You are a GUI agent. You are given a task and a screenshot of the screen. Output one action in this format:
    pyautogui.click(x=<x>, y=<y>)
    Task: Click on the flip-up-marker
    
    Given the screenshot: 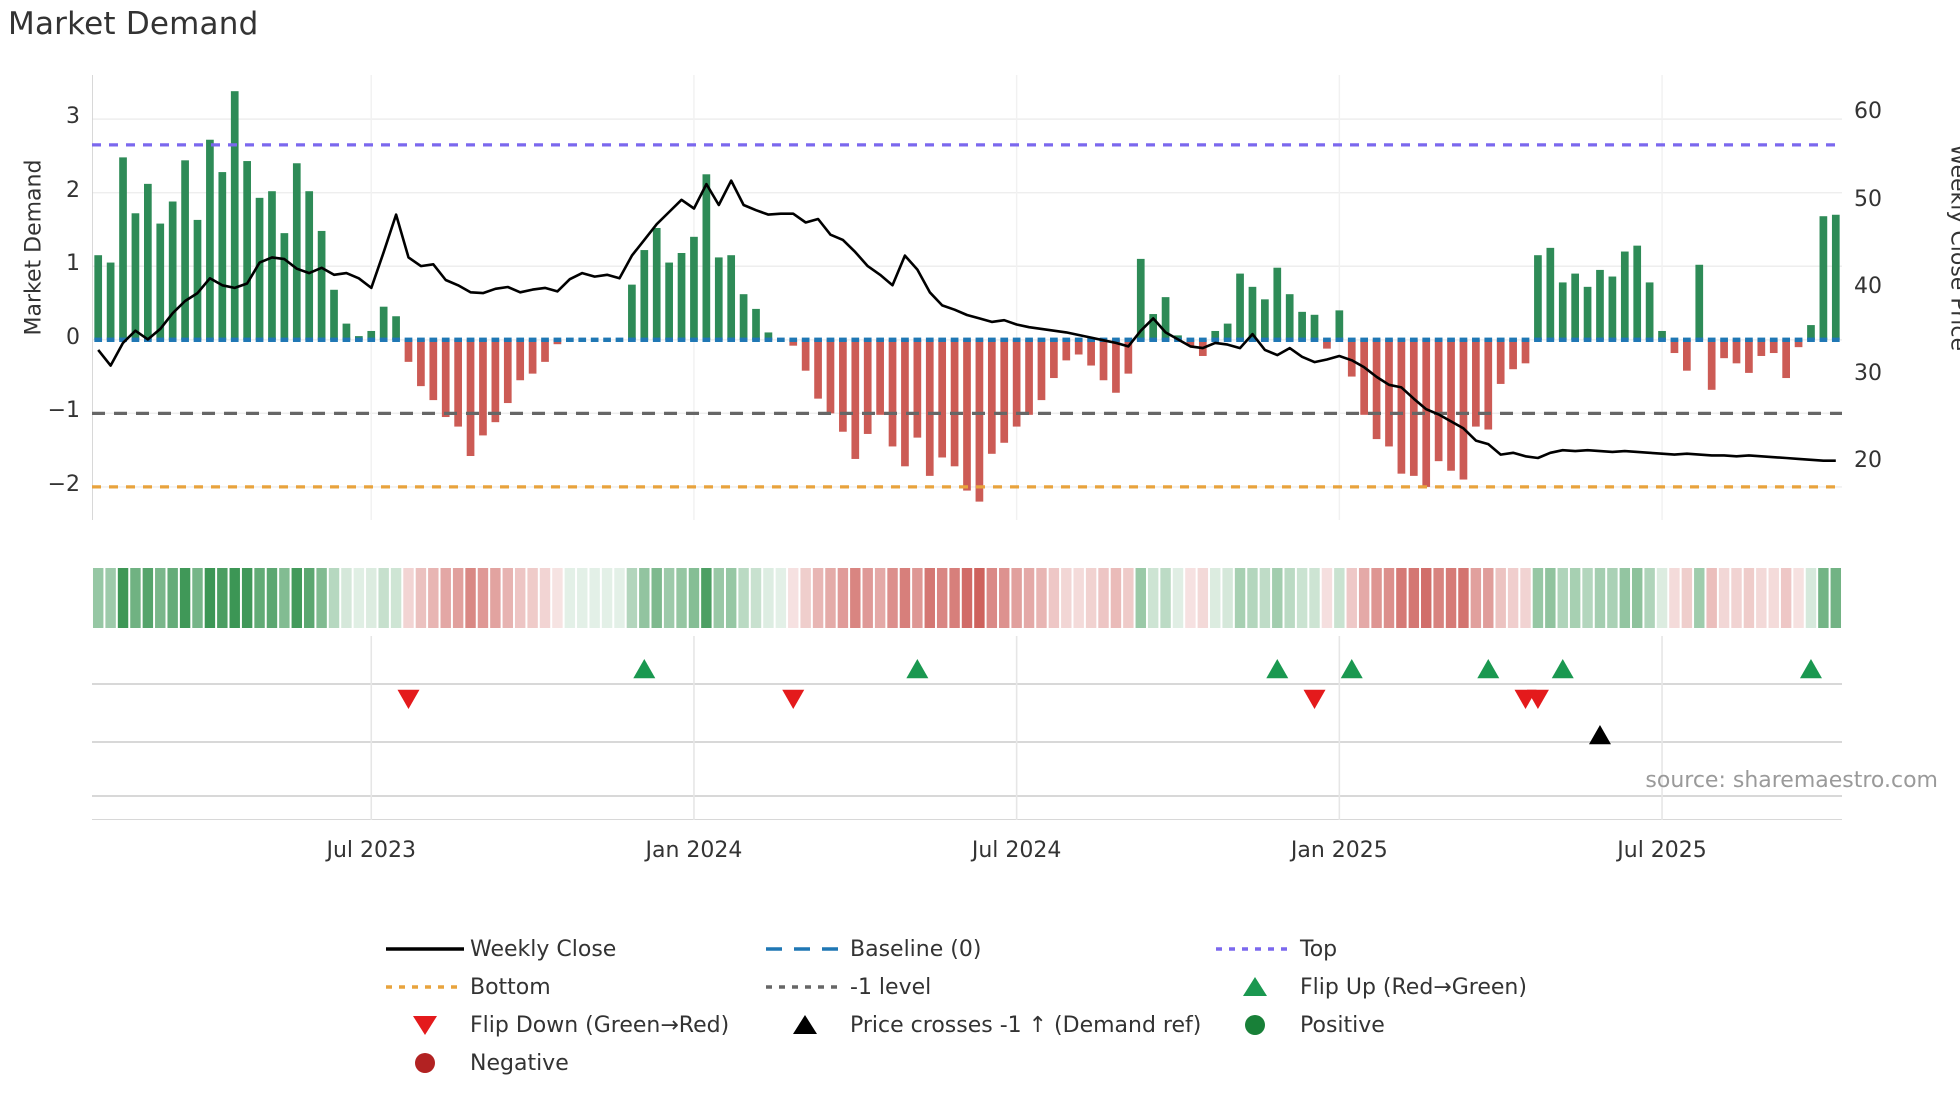 What is the action you would take?
    pyautogui.click(x=1488, y=669)
    